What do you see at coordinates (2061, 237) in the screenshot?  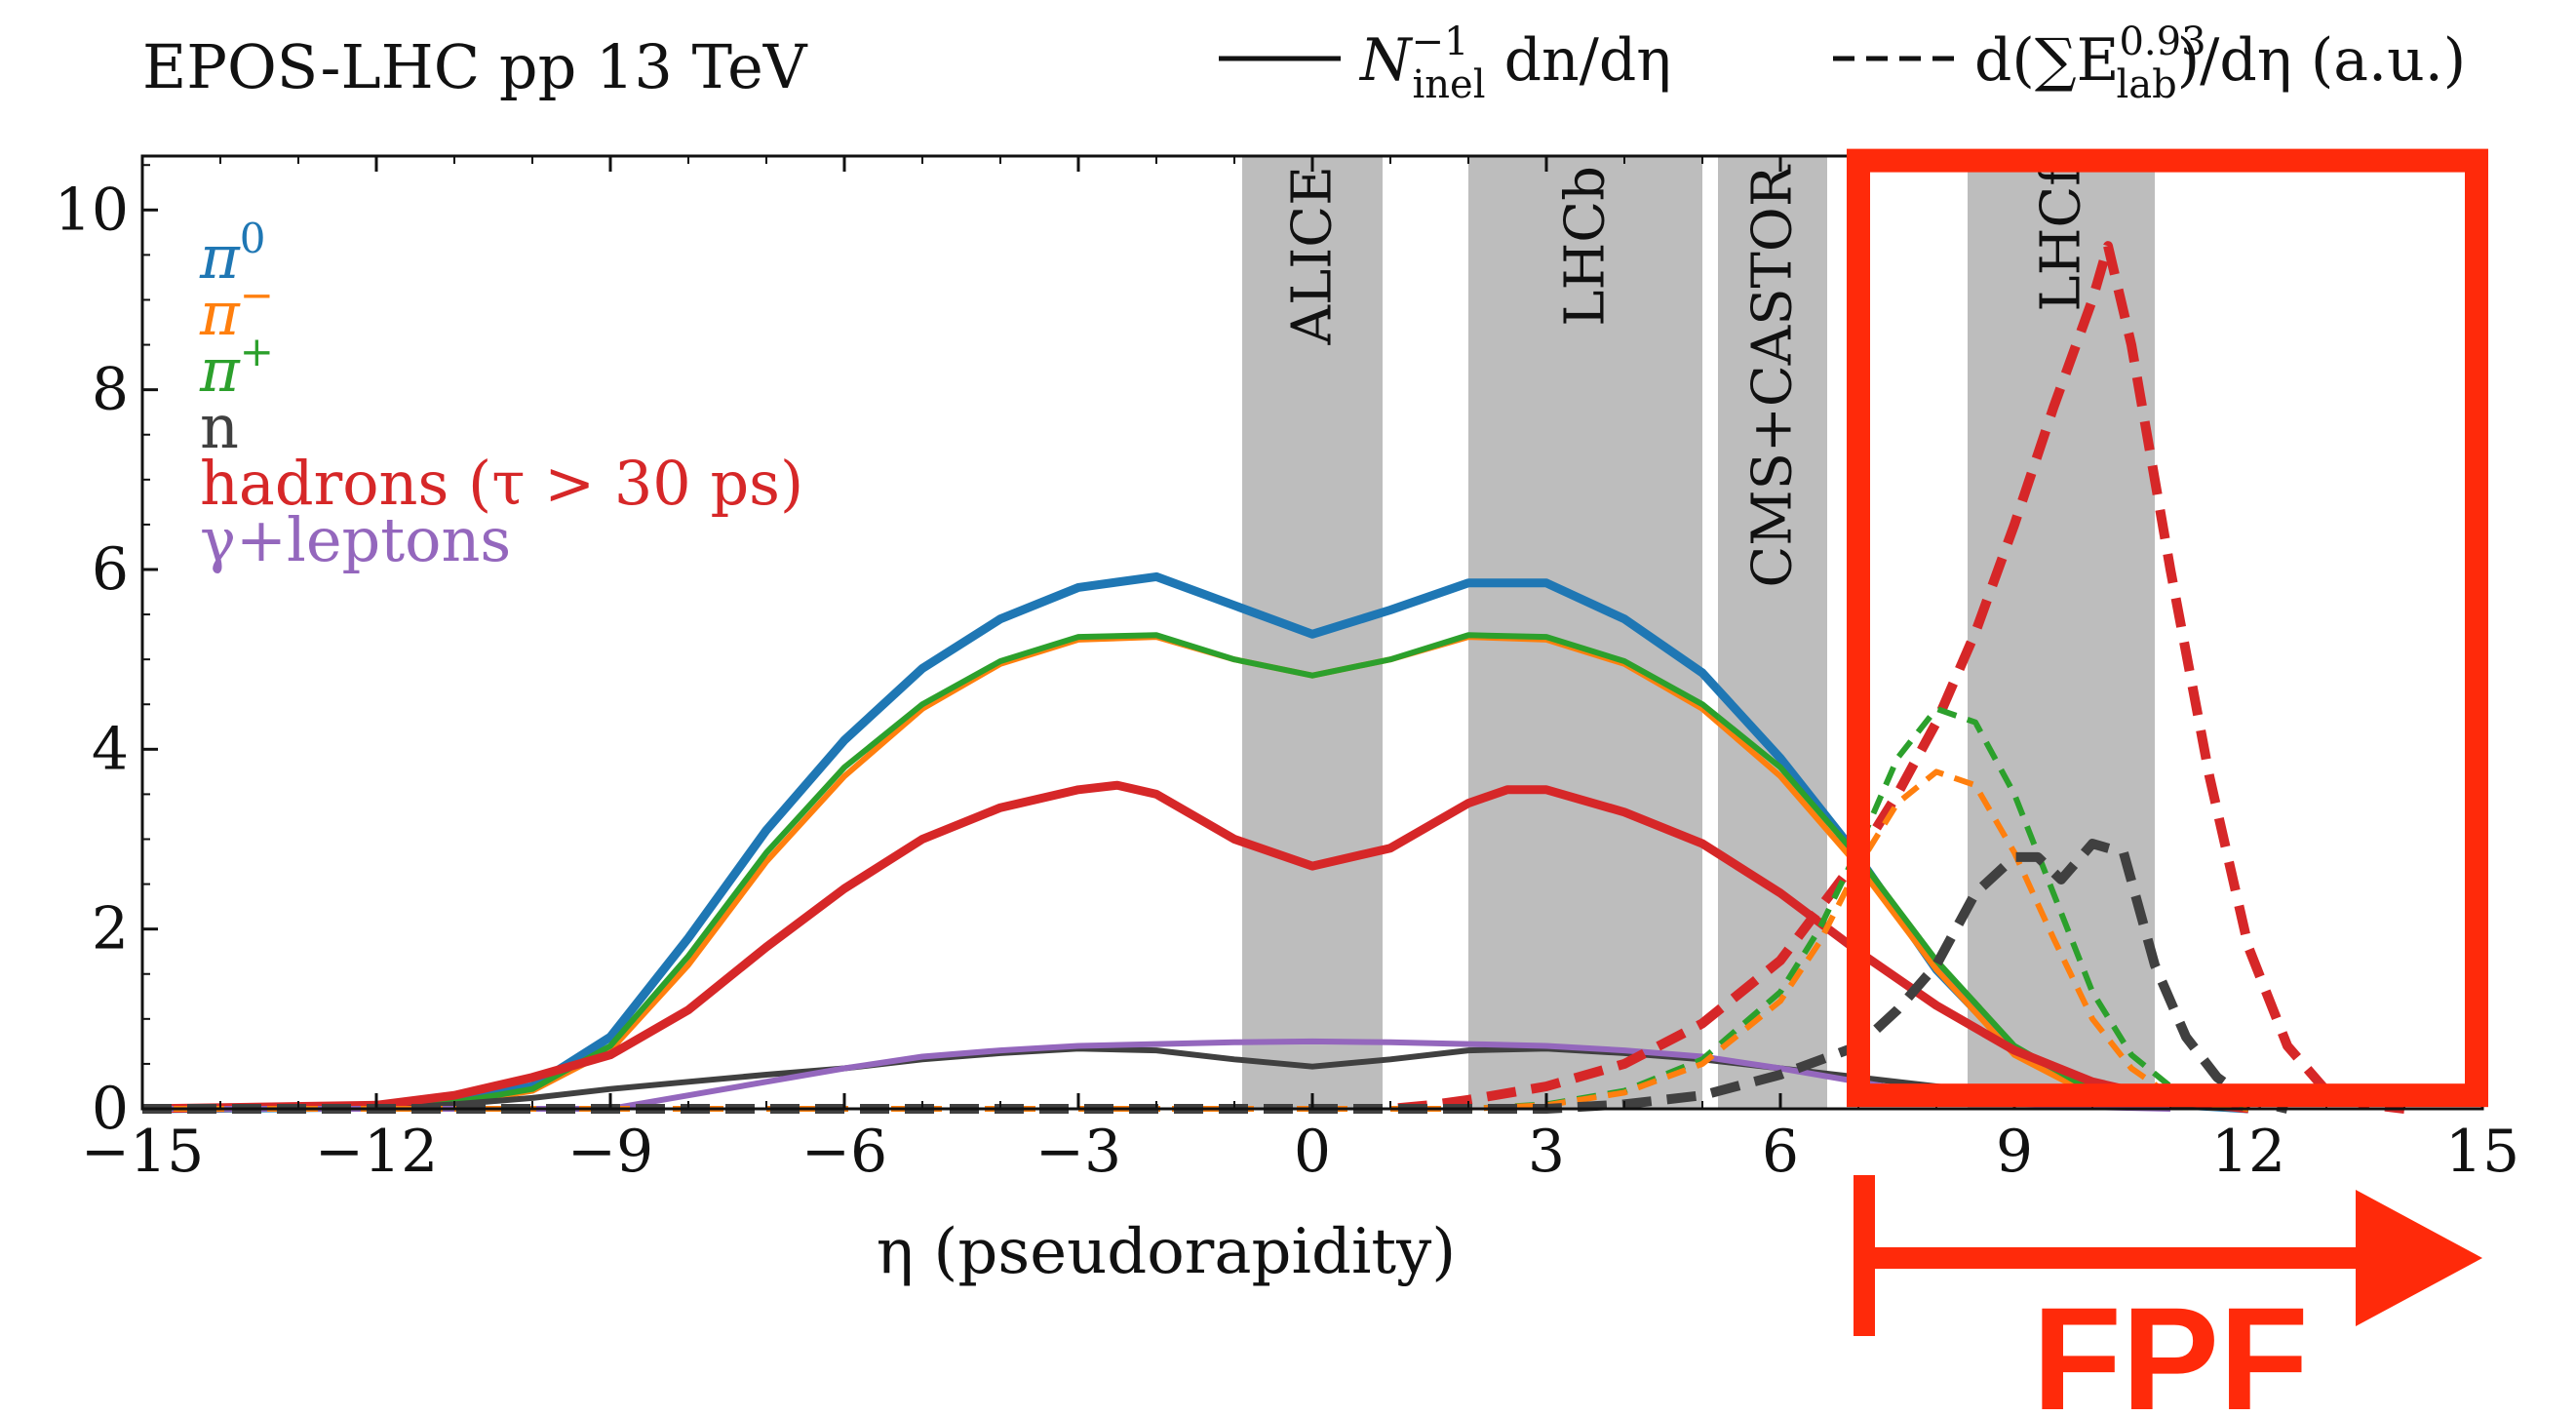 I see `band-label: LHCf` at bounding box center [2061, 237].